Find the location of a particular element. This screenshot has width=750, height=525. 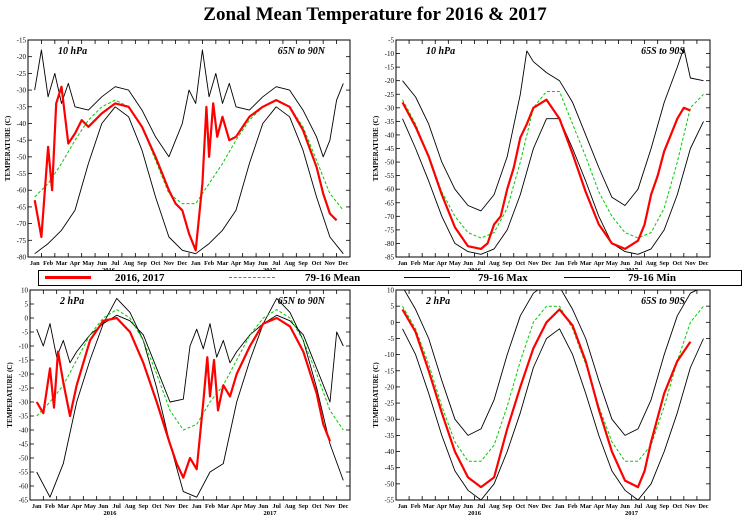

y-tick-label: -50 is located at coordinates (24, 459).